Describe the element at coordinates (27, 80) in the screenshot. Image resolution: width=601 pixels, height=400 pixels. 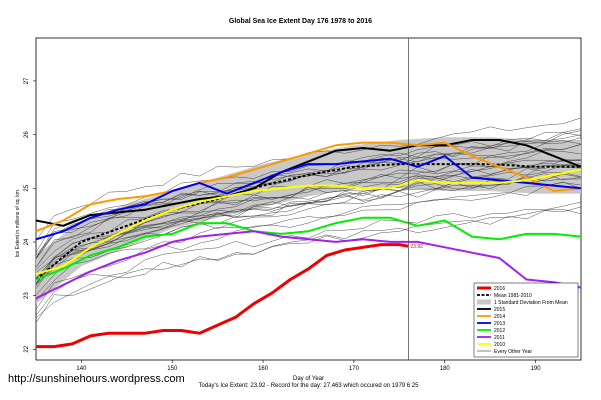
I see `y-tick-label: 27` at that location.